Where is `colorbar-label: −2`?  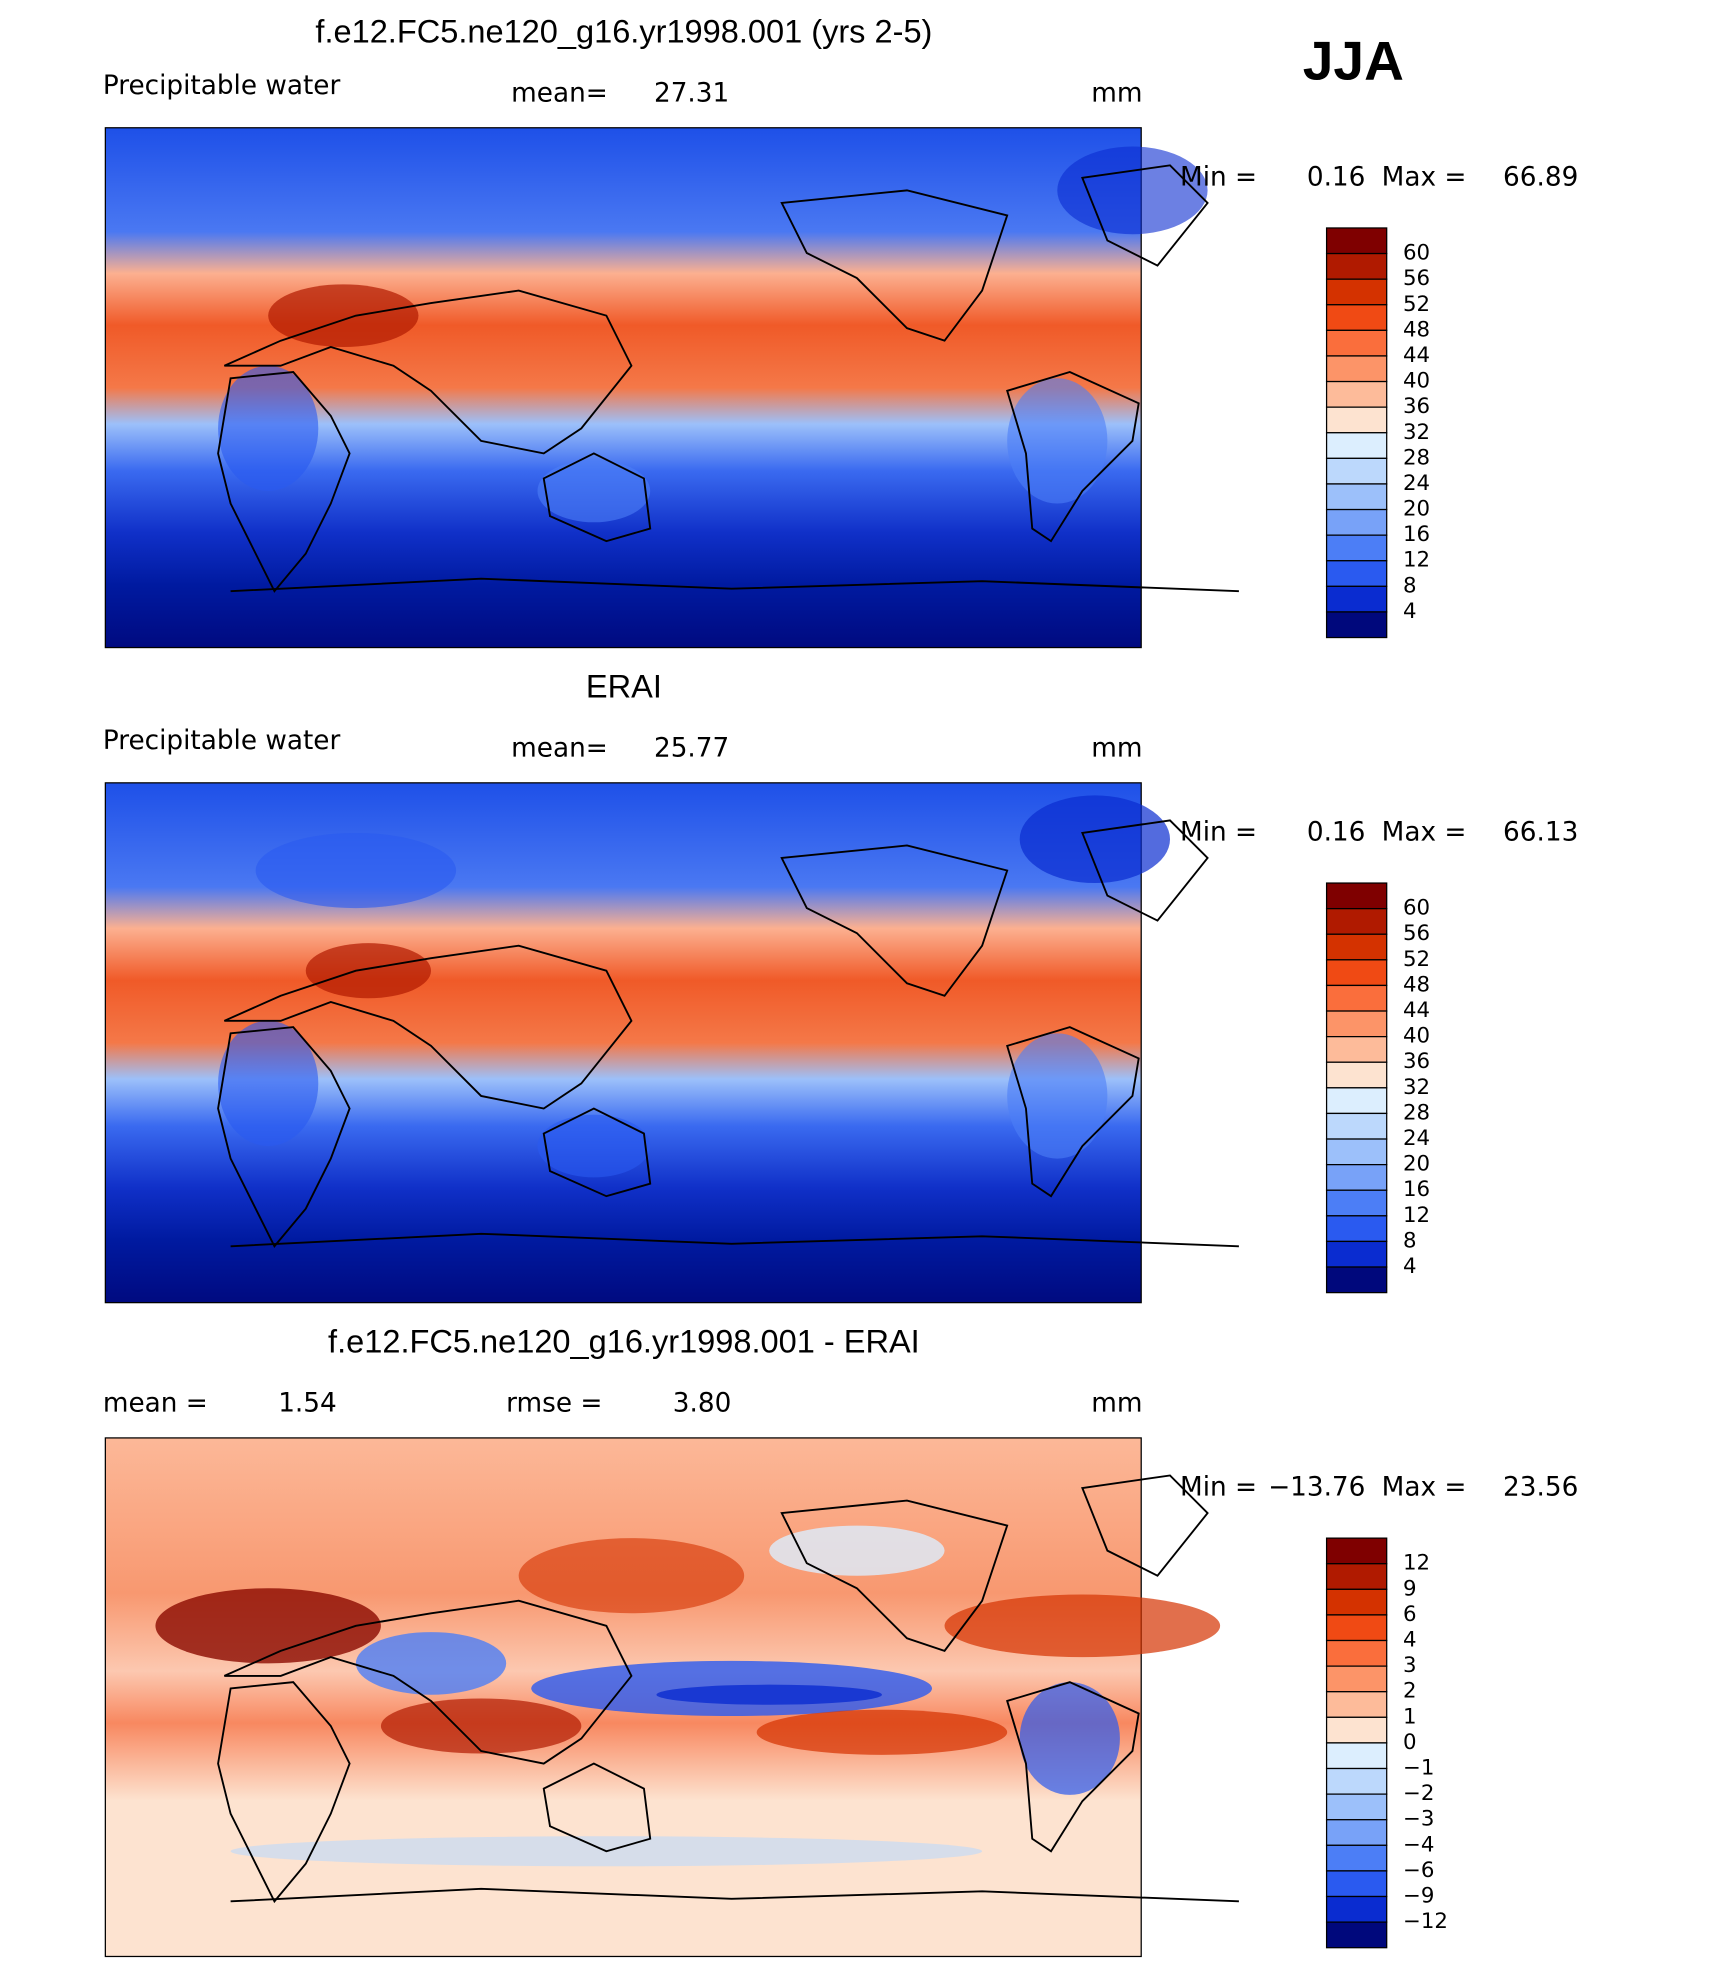
colorbar-label: −2 is located at coordinates (1418, 1793).